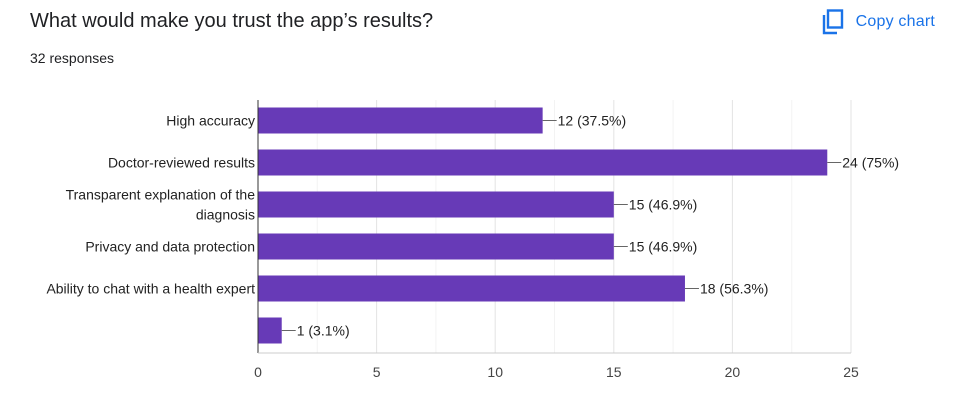 Image resolution: width=957 pixels, height=414 pixels. What do you see at coordinates (734, 289) in the screenshot?
I see `data-label: 18 (56.3%)` at bounding box center [734, 289].